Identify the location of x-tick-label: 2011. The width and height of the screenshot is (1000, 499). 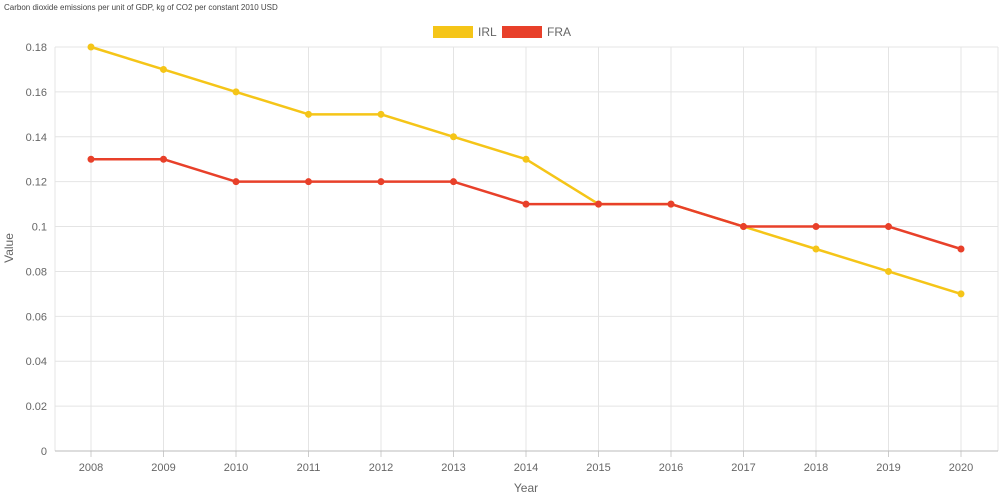
(309, 468).